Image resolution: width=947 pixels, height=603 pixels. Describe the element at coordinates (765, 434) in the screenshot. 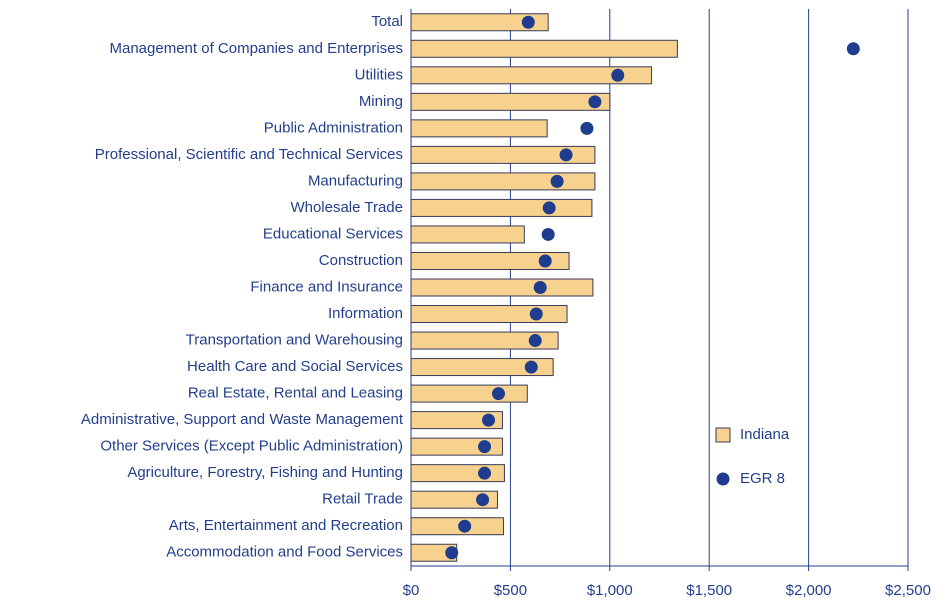

I see `legend-label: Indiana` at that location.